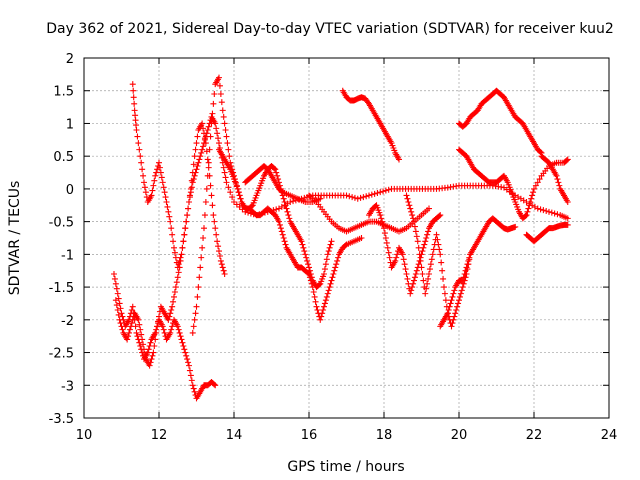 Image resolution: width=640 pixels, height=480 pixels. Describe the element at coordinates (84, 435) in the screenshot. I see `x-tick-label: 10` at that location.